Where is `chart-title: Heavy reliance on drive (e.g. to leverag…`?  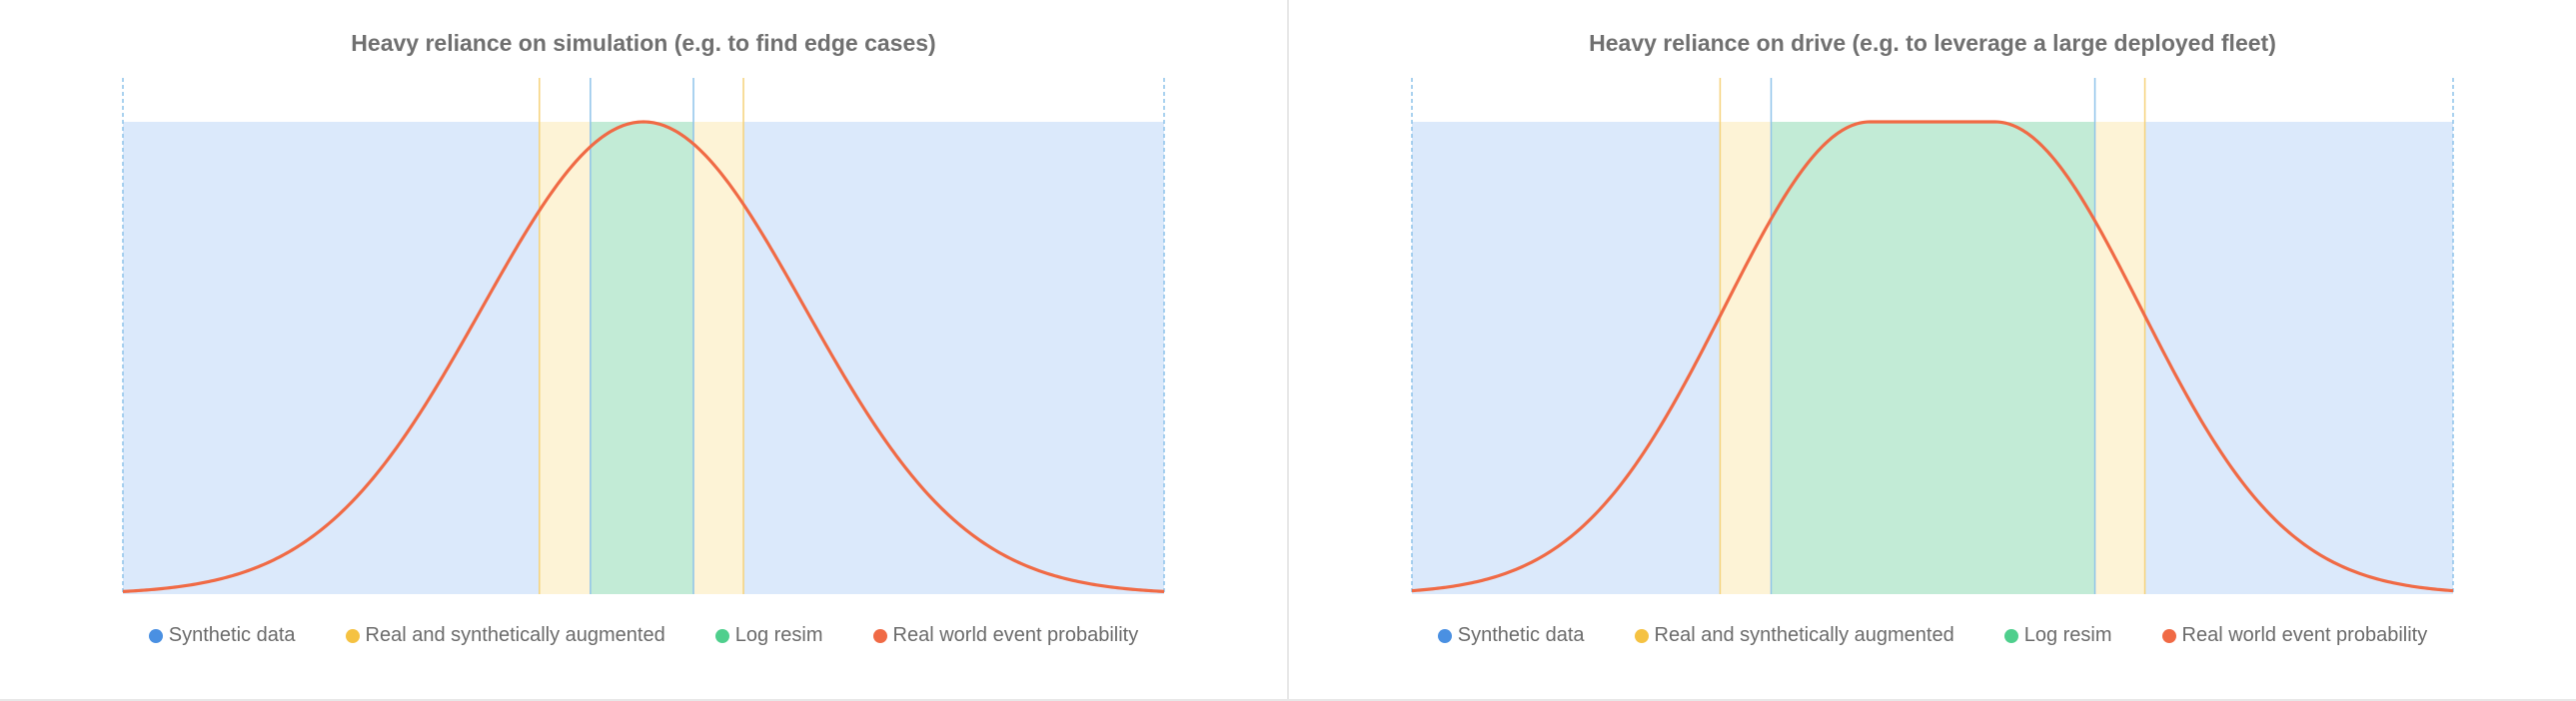
chart-title: Heavy reliance on drive (e.g. to leverag… is located at coordinates (1932, 43).